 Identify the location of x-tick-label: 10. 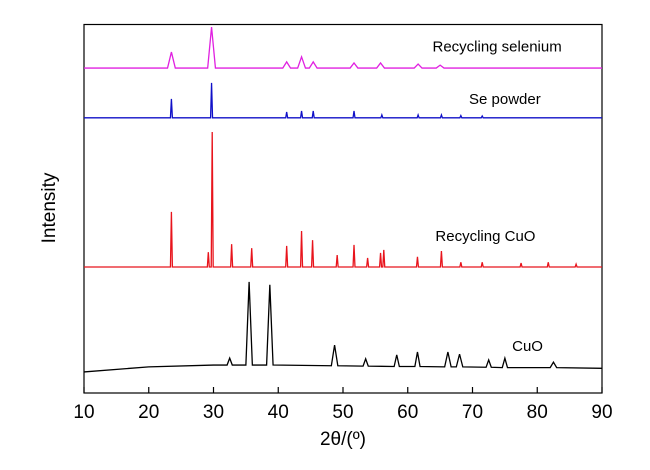
(83, 412).